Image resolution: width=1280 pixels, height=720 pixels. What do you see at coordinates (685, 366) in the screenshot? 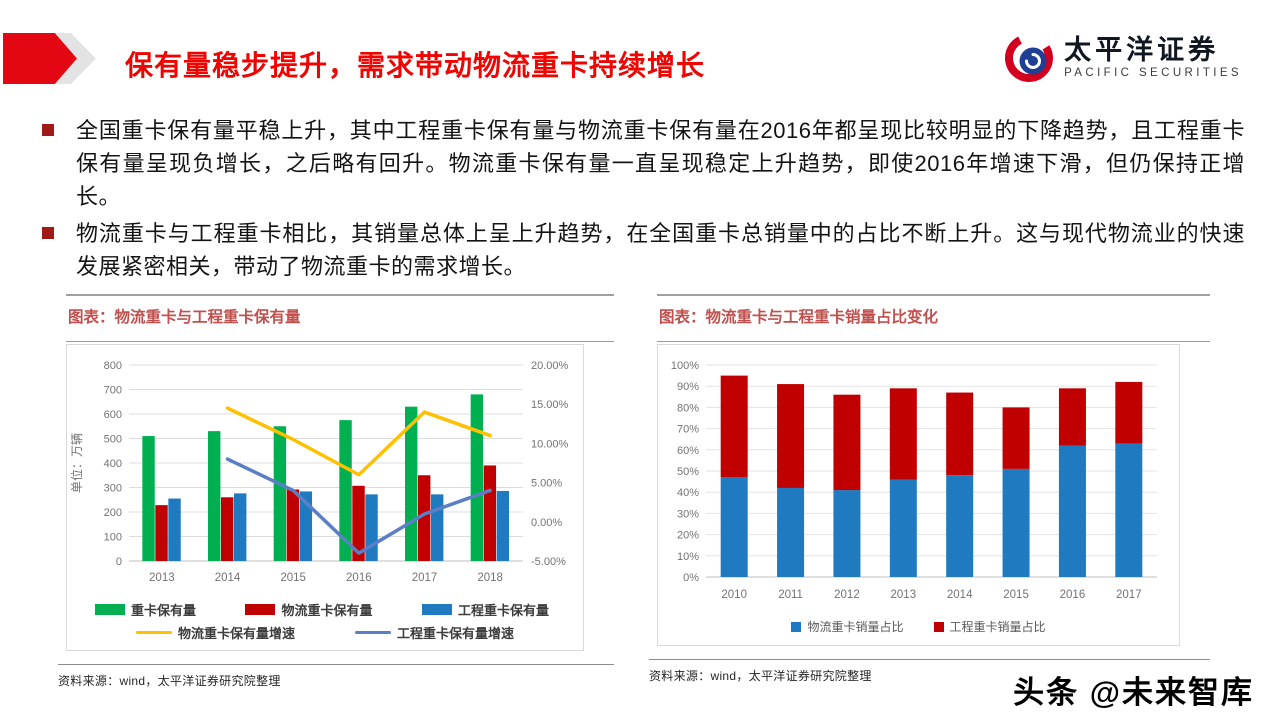
I see `svg-text: 100%` at bounding box center [685, 366].